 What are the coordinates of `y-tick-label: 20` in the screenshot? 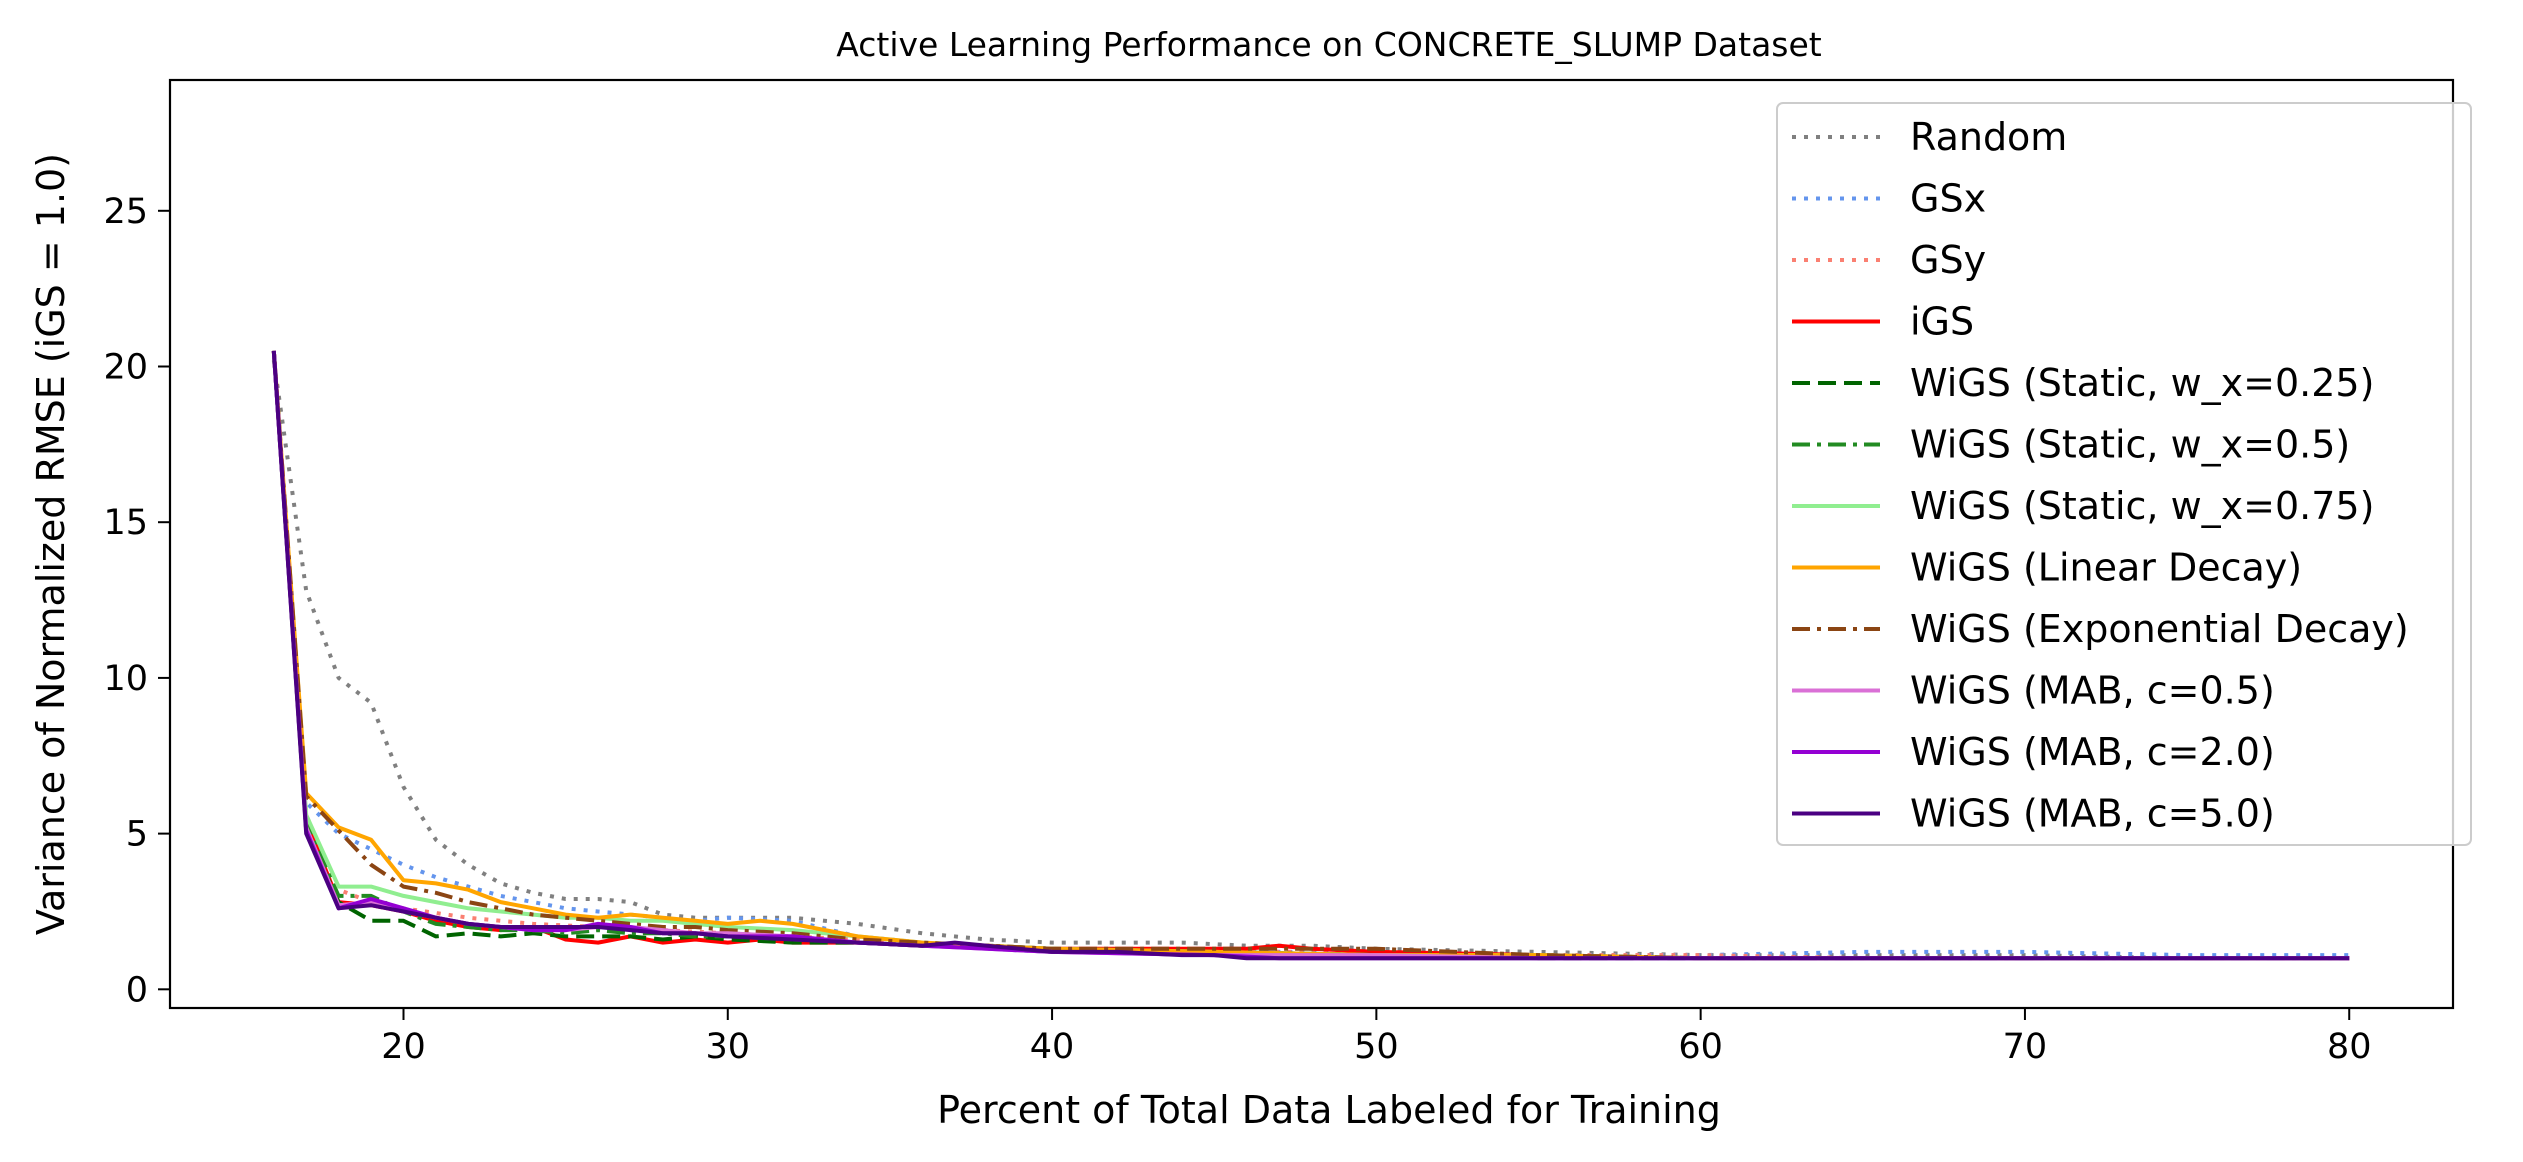 It's located at (125, 367).